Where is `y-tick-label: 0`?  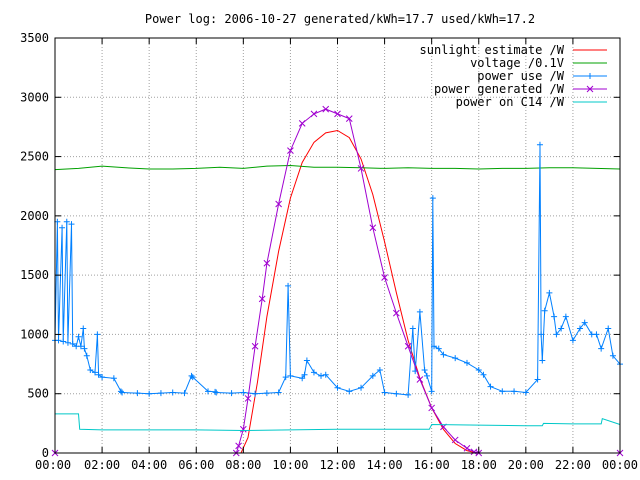
y-tick-label: 0 is located at coordinates (45, 453).